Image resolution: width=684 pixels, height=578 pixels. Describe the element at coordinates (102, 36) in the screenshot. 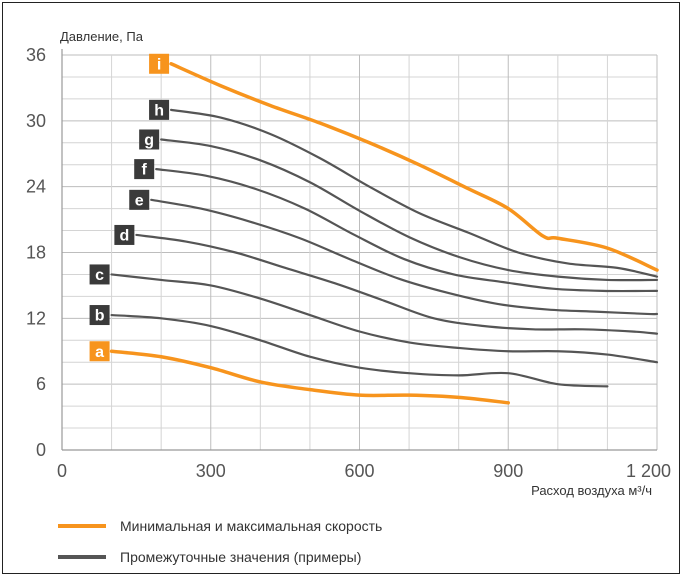

I see `y-axis-label: Давление, Па` at that location.